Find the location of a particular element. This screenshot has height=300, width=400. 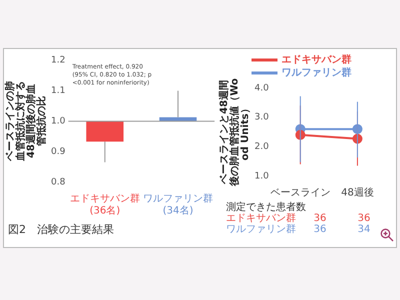

y-axis-title: ベースラインの肺血管抵抗に対する48週間後の肺血管抵抗の比 is located at coordinates (26, 121).